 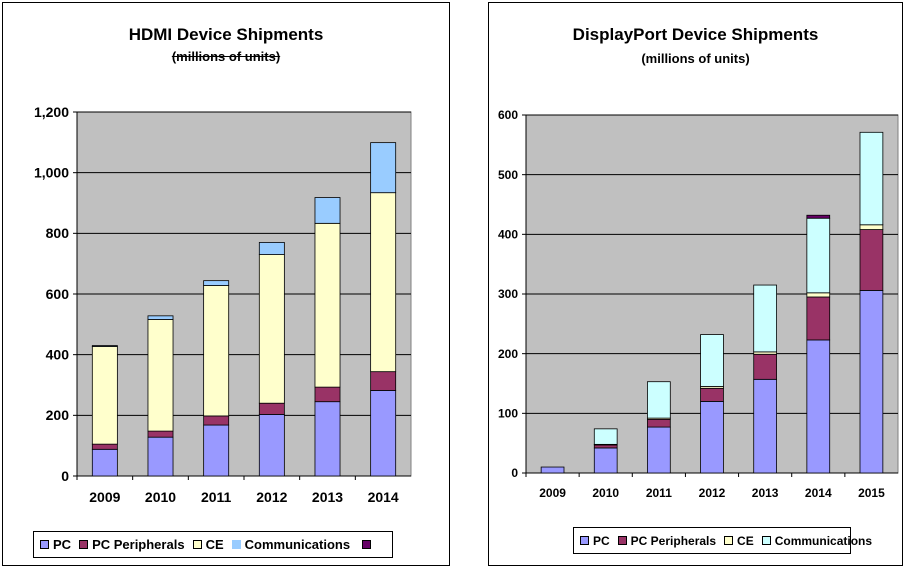 What do you see at coordinates (508, 414) in the screenshot?
I see `dp-y-tick-label: 100` at bounding box center [508, 414].